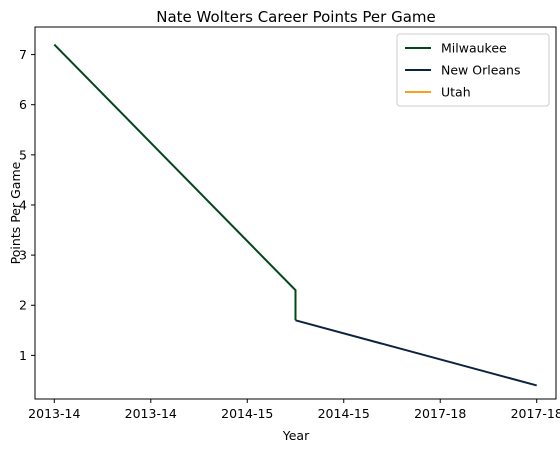 The height and width of the screenshot is (453, 560). Describe the element at coordinates (416, 353) in the screenshot. I see `series-line-new-orleans` at that location.